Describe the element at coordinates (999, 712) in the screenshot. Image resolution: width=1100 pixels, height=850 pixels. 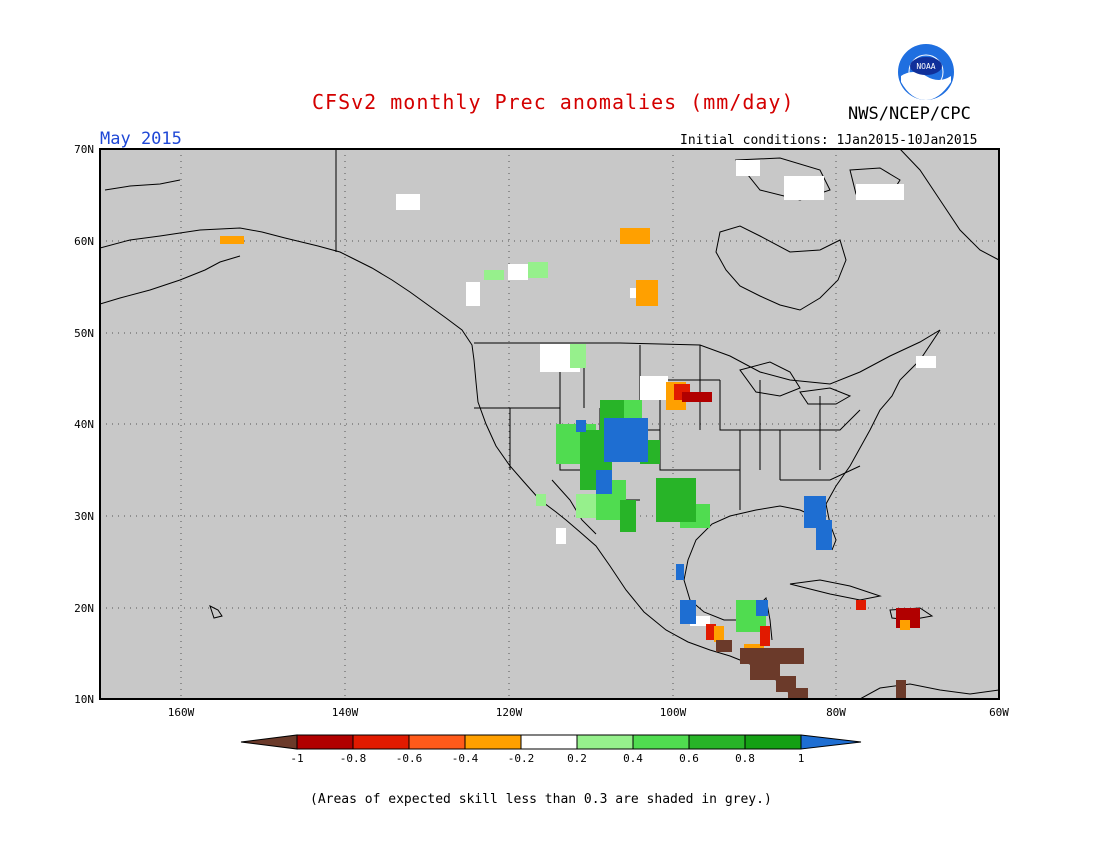
I see `lon-label-60w: 60W` at that location.